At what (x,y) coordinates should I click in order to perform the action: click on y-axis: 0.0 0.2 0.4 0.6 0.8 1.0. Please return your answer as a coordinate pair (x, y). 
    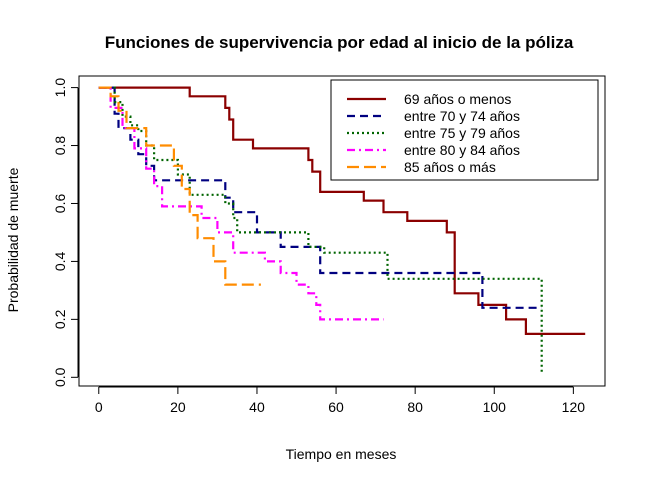
    Looking at the image, I should click on (65, 232).